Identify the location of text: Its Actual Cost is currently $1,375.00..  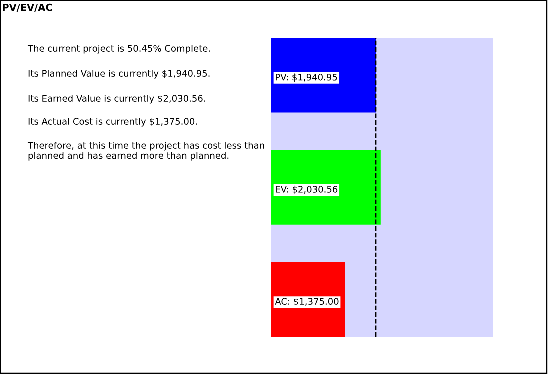
(113, 122).